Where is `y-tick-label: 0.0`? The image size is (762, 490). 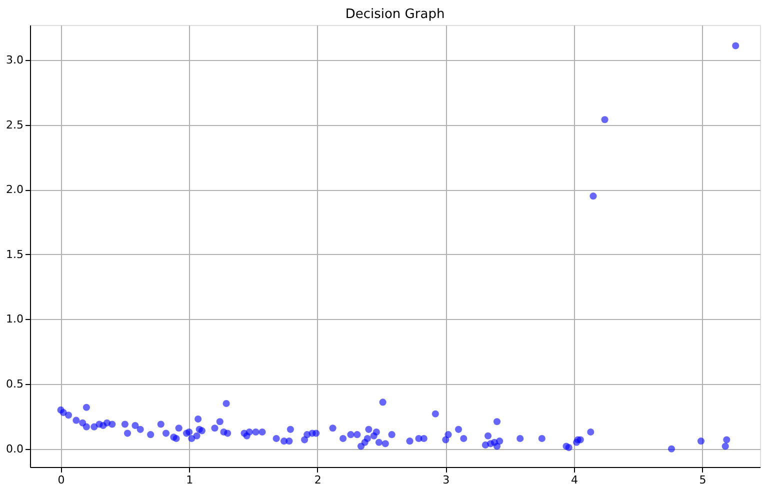 y-tick-label: 0.0 is located at coordinates (15, 449).